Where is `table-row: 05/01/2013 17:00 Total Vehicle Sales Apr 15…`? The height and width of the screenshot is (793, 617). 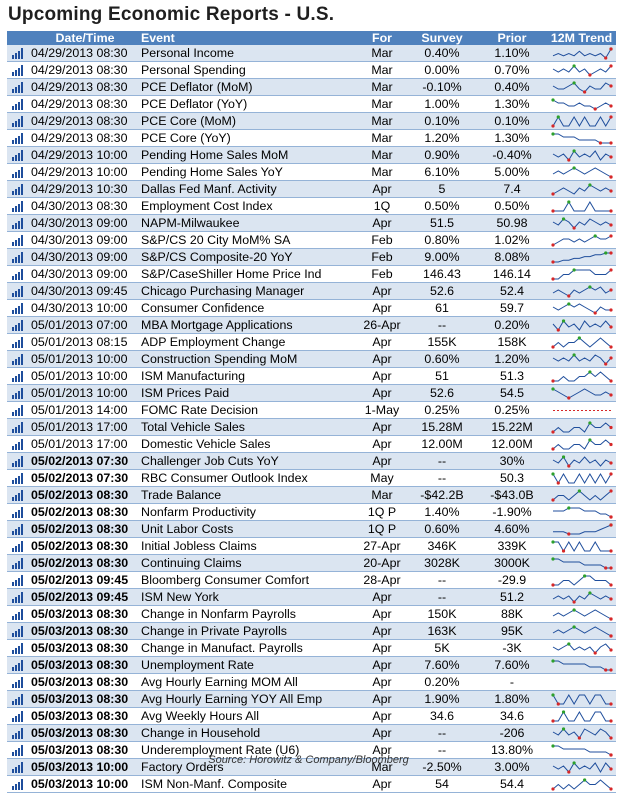 table-row: 05/01/2013 17:00 Total Vehicle Sales Apr 15… is located at coordinates (311, 427).